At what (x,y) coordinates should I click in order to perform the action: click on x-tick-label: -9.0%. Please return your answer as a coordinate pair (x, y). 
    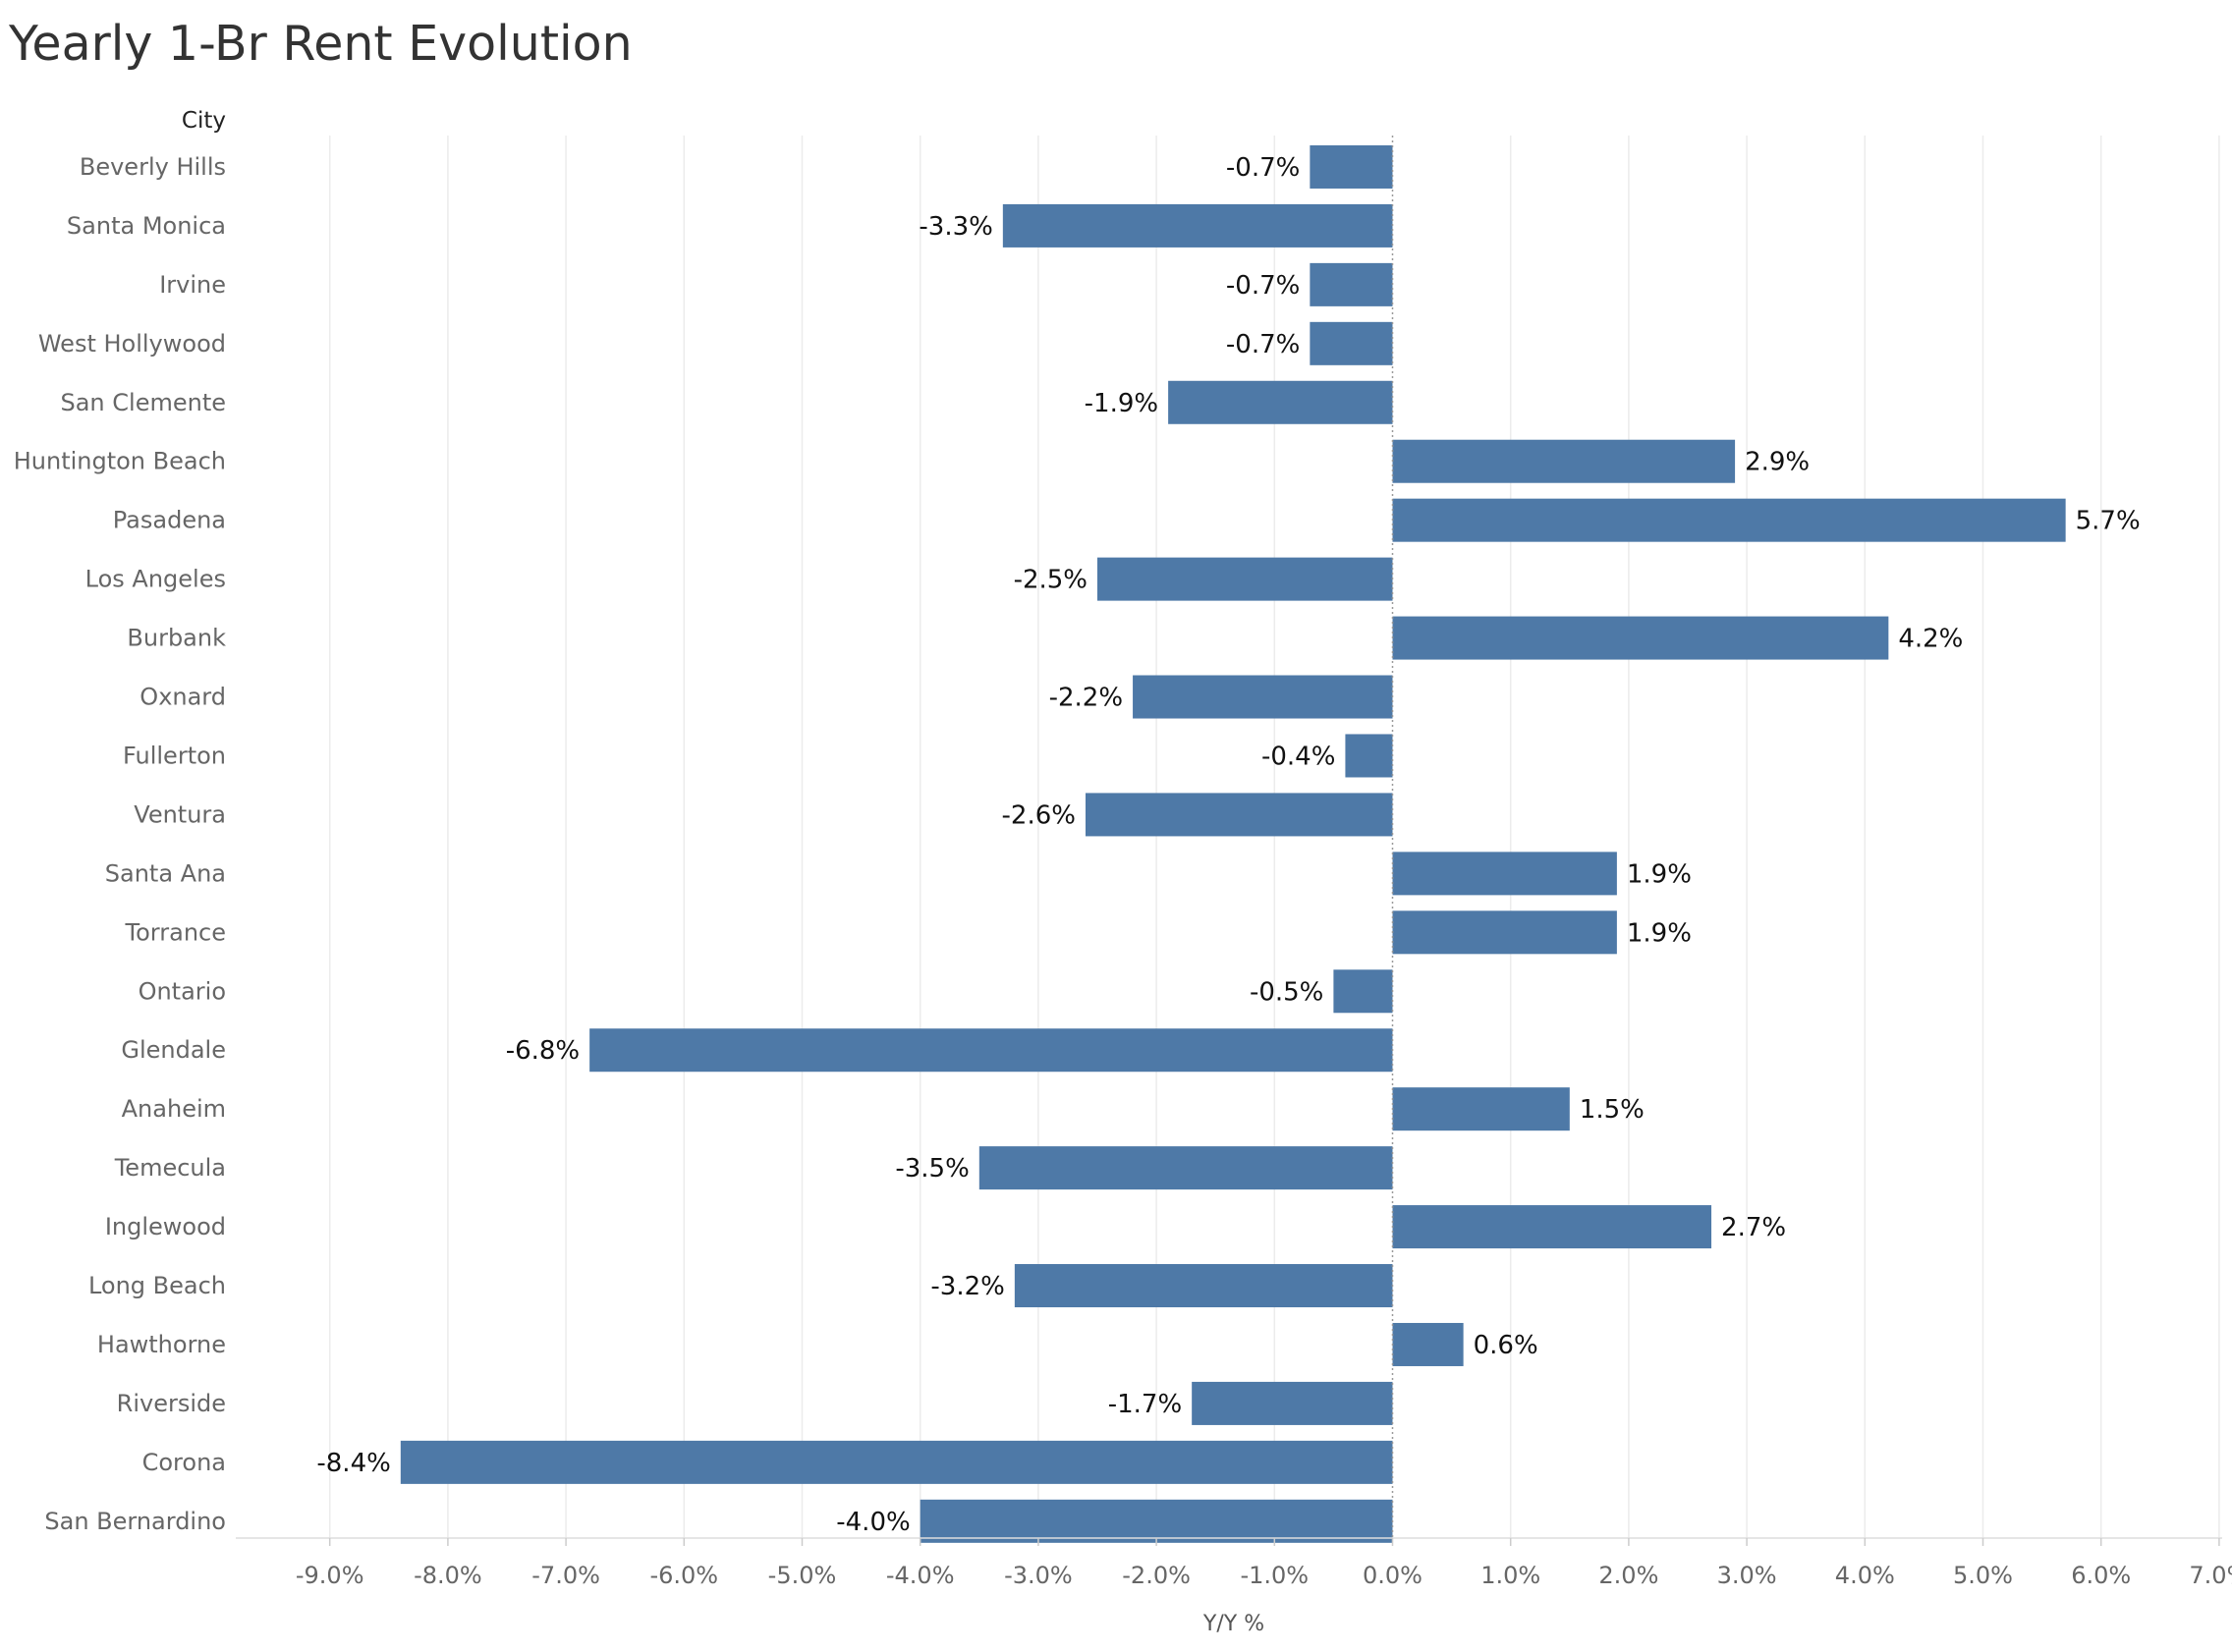
    Looking at the image, I should click on (330, 1575).